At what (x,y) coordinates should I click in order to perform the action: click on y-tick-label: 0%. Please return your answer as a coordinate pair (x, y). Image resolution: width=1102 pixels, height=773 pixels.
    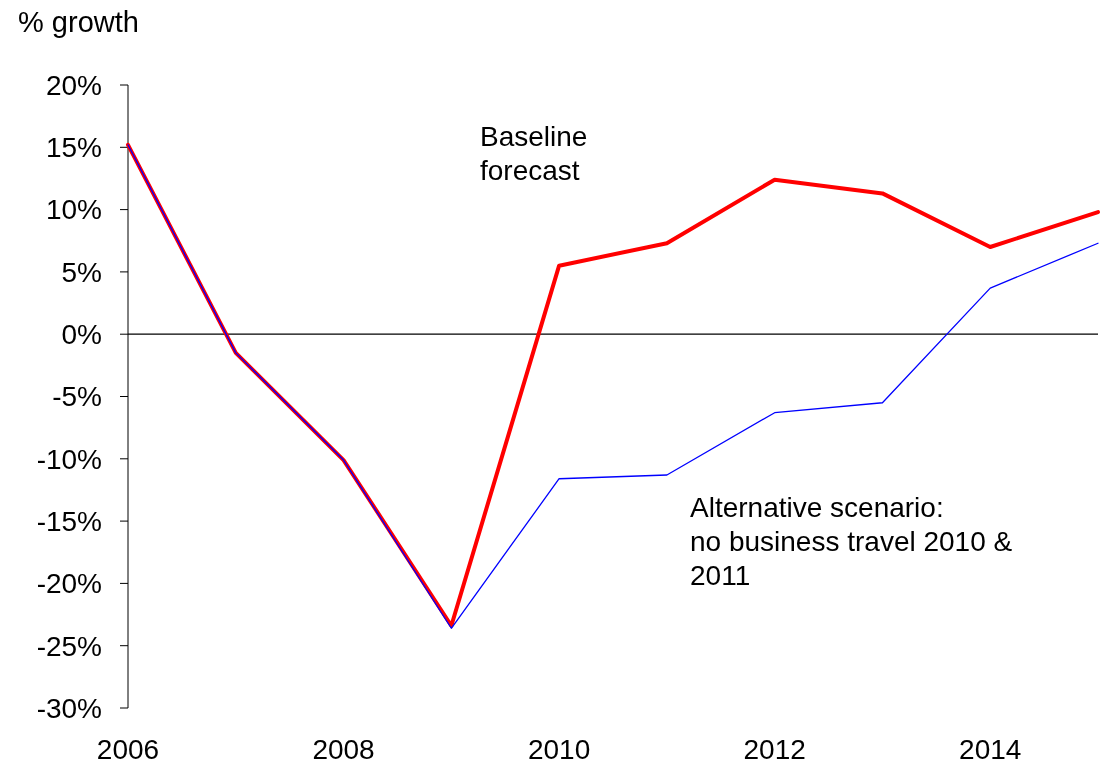
    Looking at the image, I should click on (81, 334).